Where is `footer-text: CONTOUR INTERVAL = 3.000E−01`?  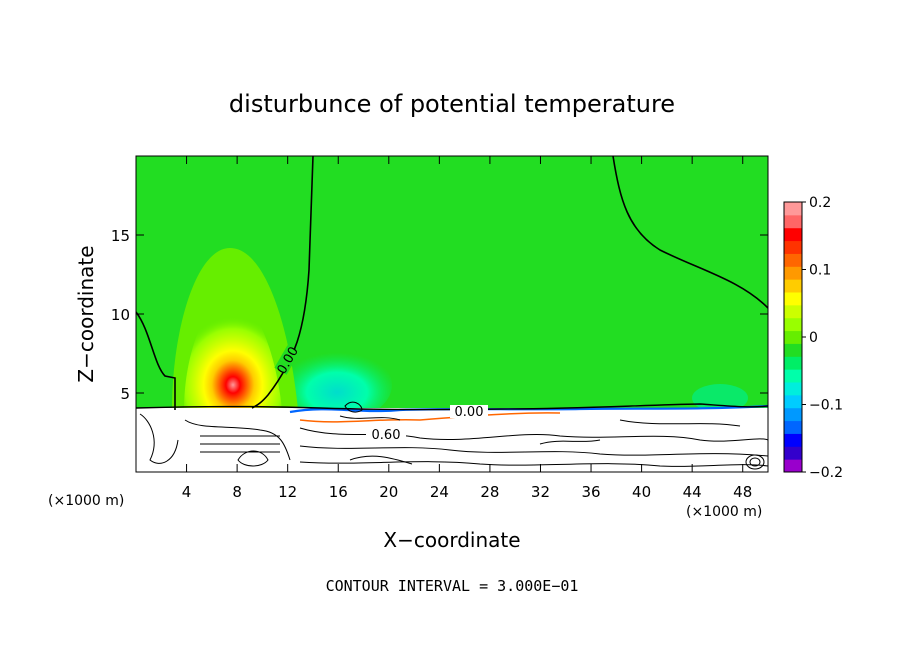
footer-text: CONTOUR INTERVAL = 3.000E−01 is located at coordinates (452, 586).